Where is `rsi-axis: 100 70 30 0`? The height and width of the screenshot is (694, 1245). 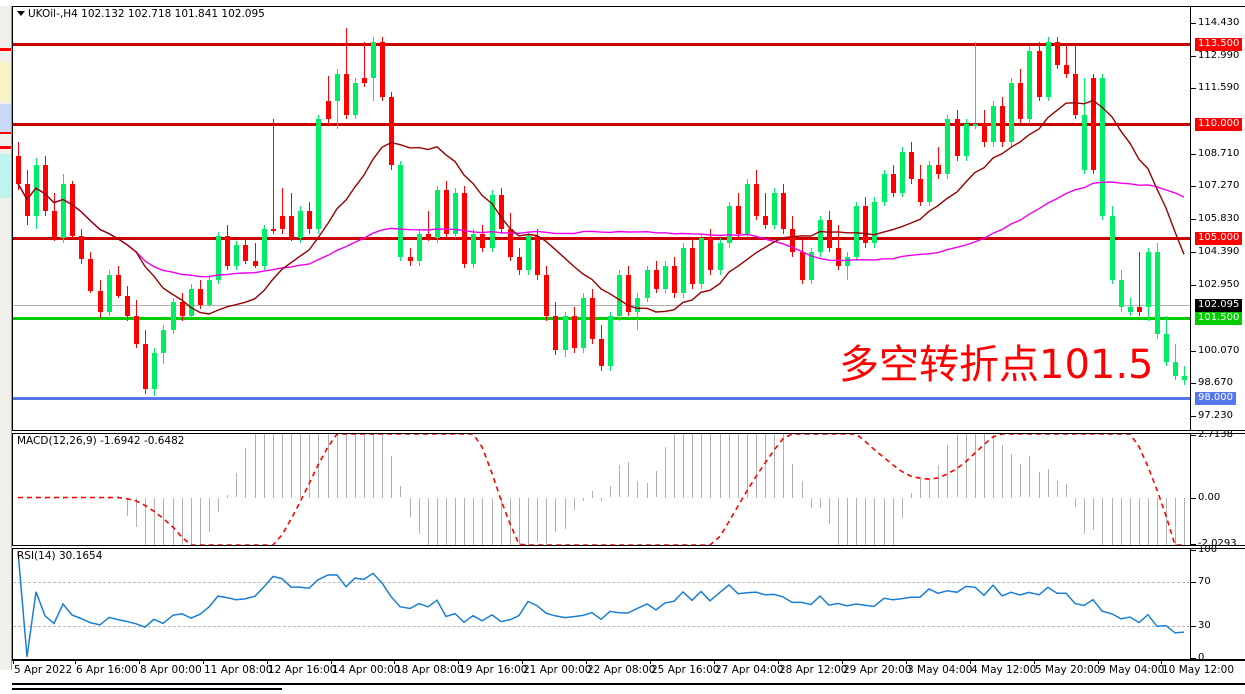 rsi-axis: 100 70 30 0 is located at coordinates (1217, 604).